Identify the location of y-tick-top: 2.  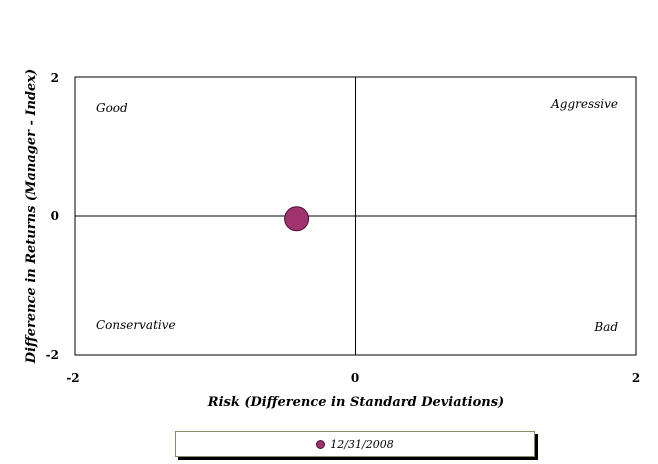
(55, 78).